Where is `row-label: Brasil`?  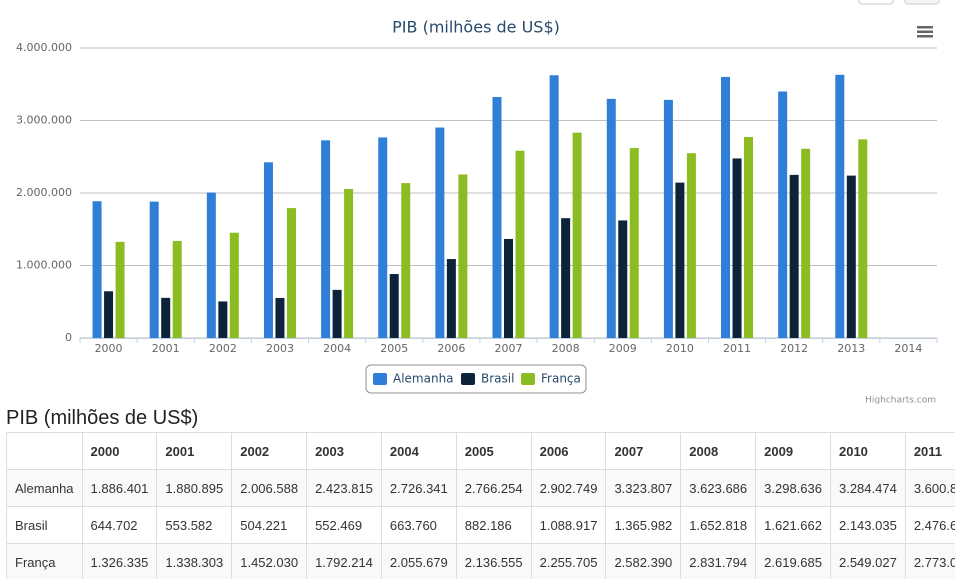 row-label: Brasil is located at coordinates (44, 525).